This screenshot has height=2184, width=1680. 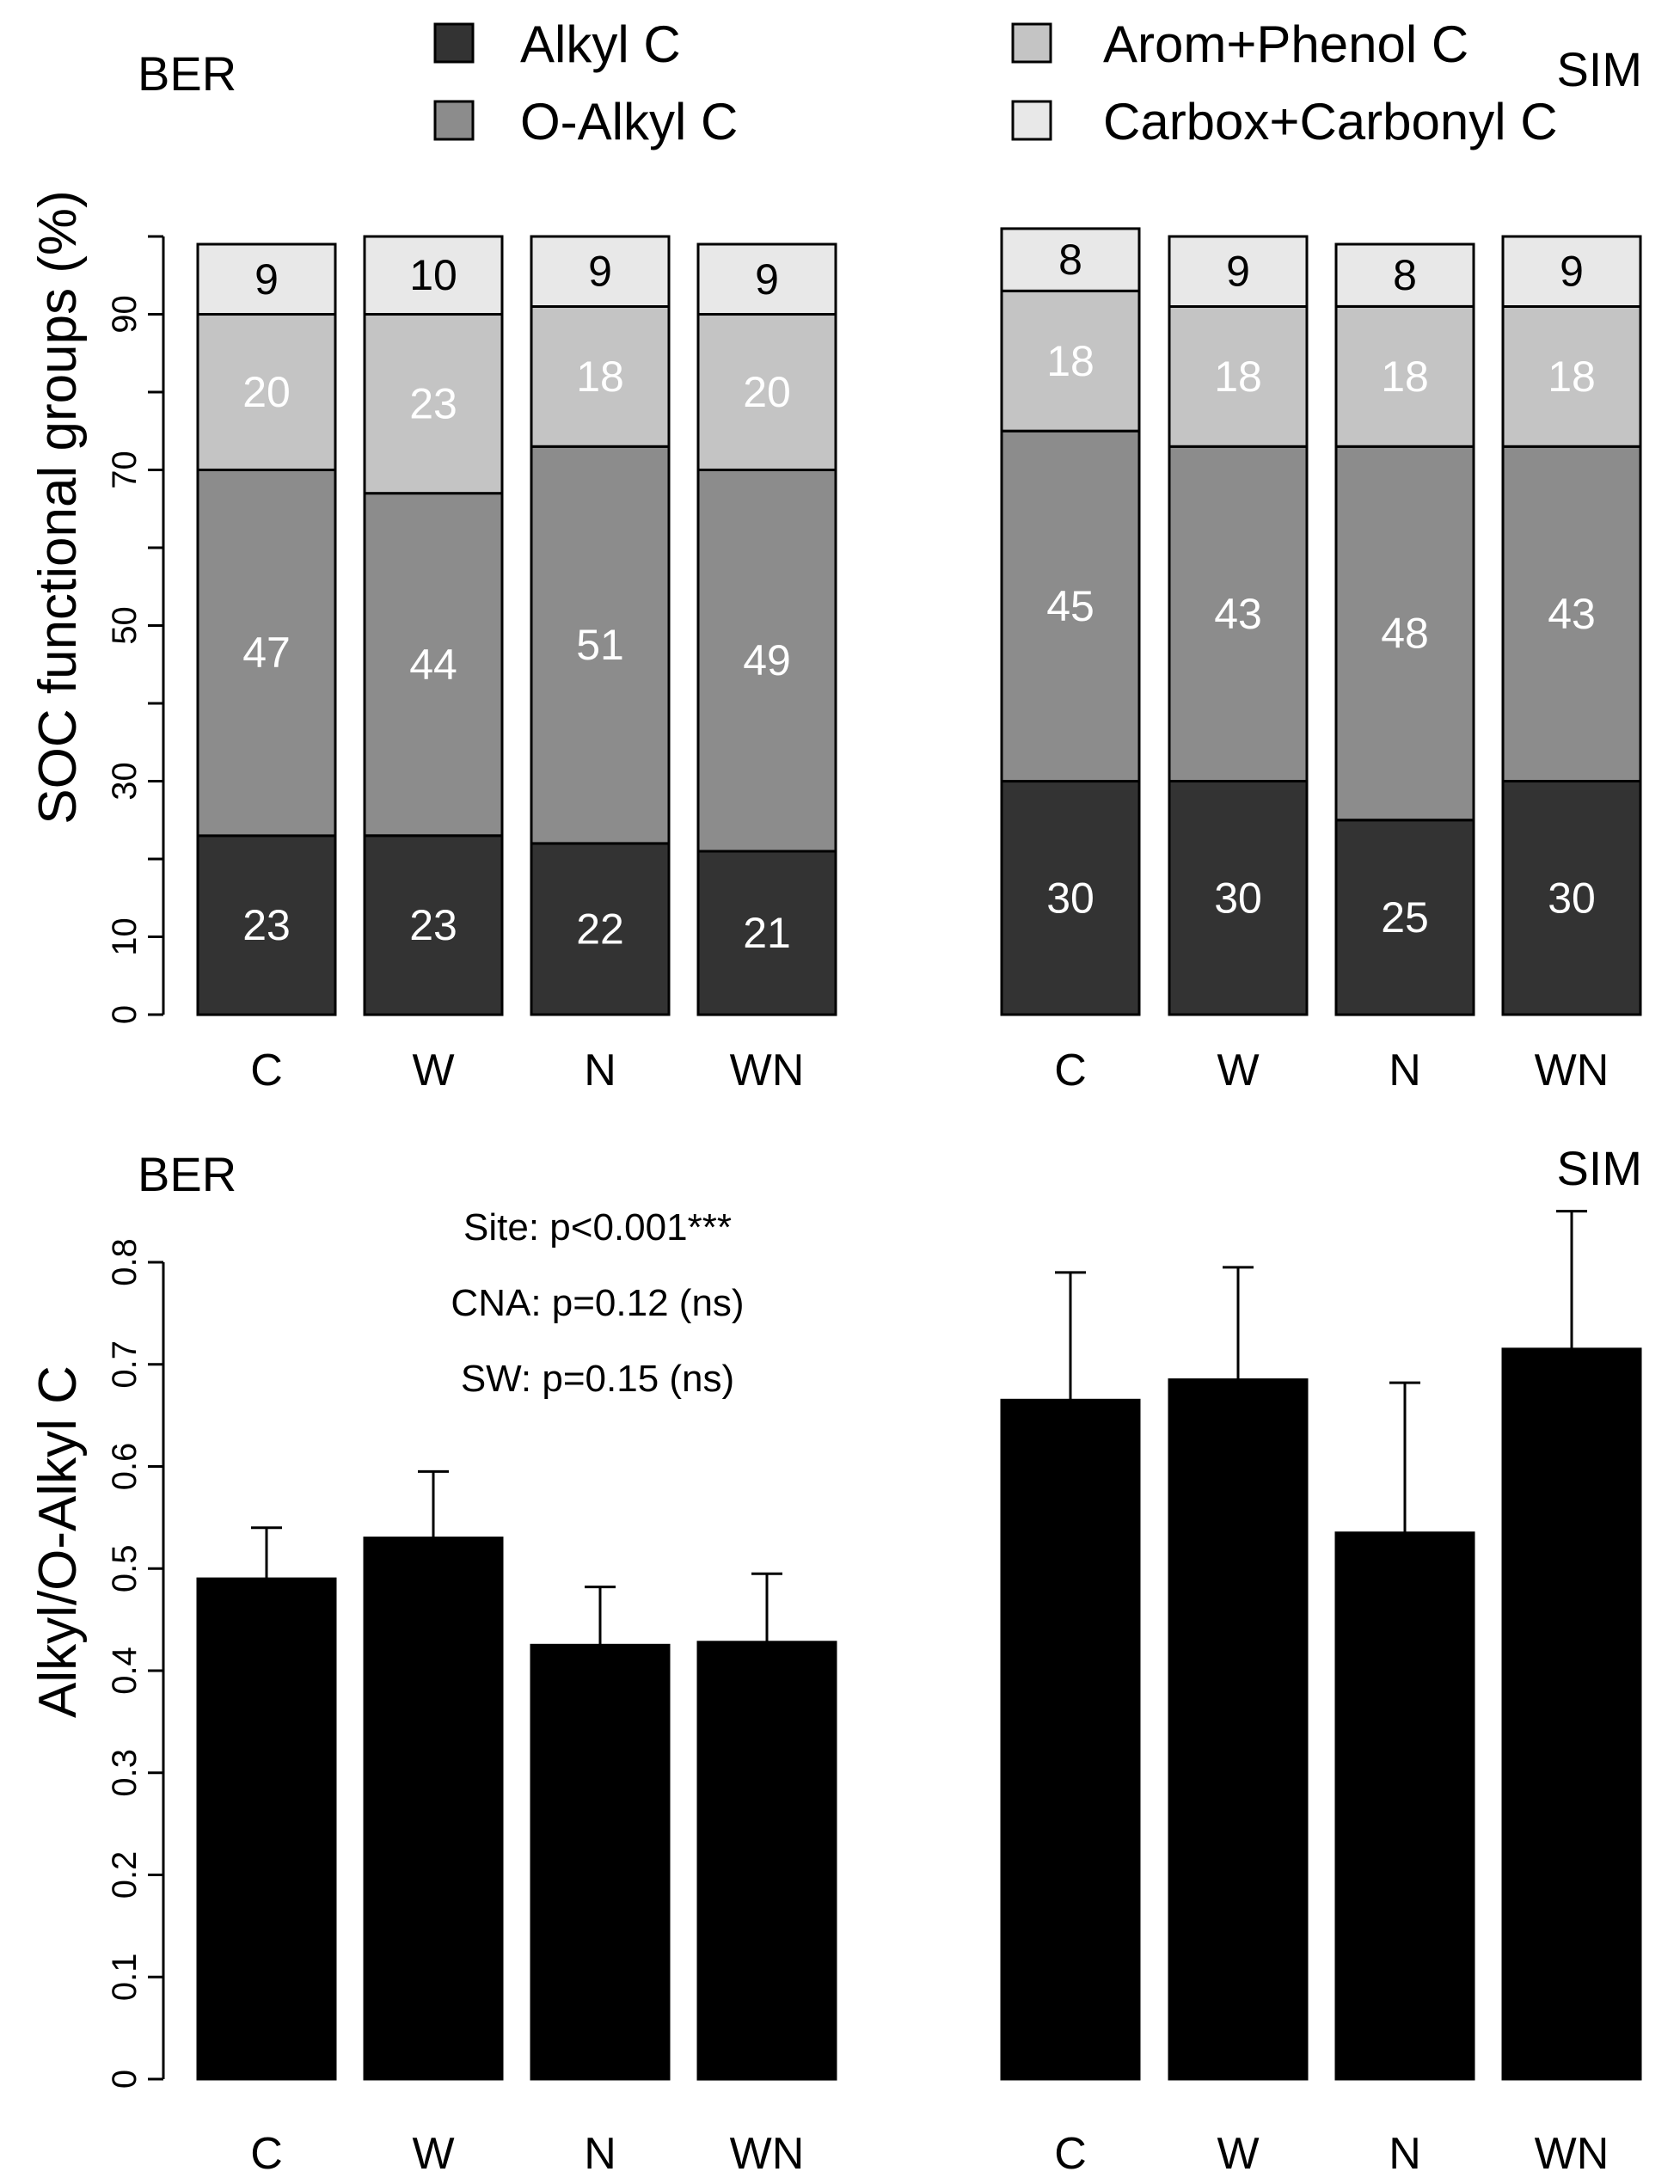 I want to click on legend-swatch-alkyl, so click(x=454, y=43).